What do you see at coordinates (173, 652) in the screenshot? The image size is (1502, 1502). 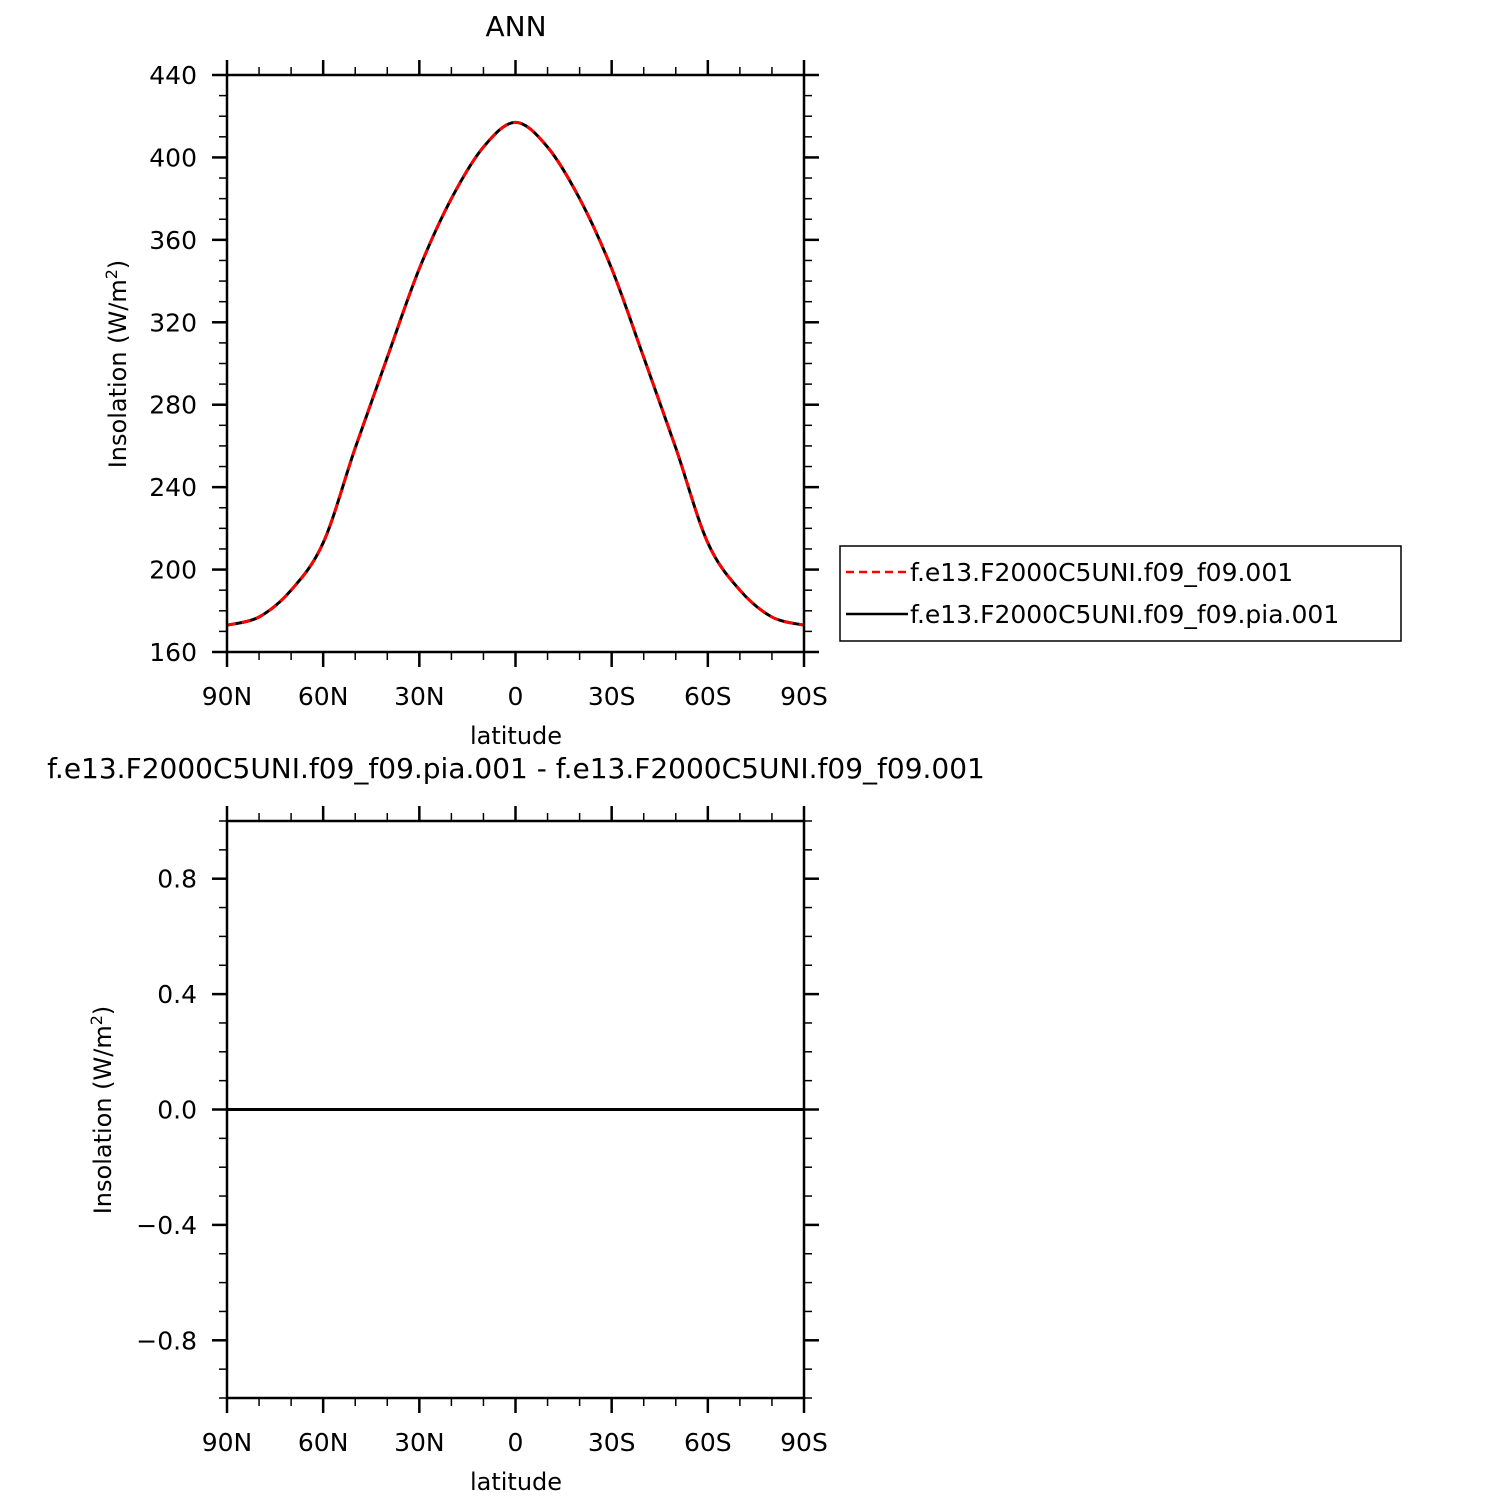 I see `y-tick-label: 160` at bounding box center [173, 652].